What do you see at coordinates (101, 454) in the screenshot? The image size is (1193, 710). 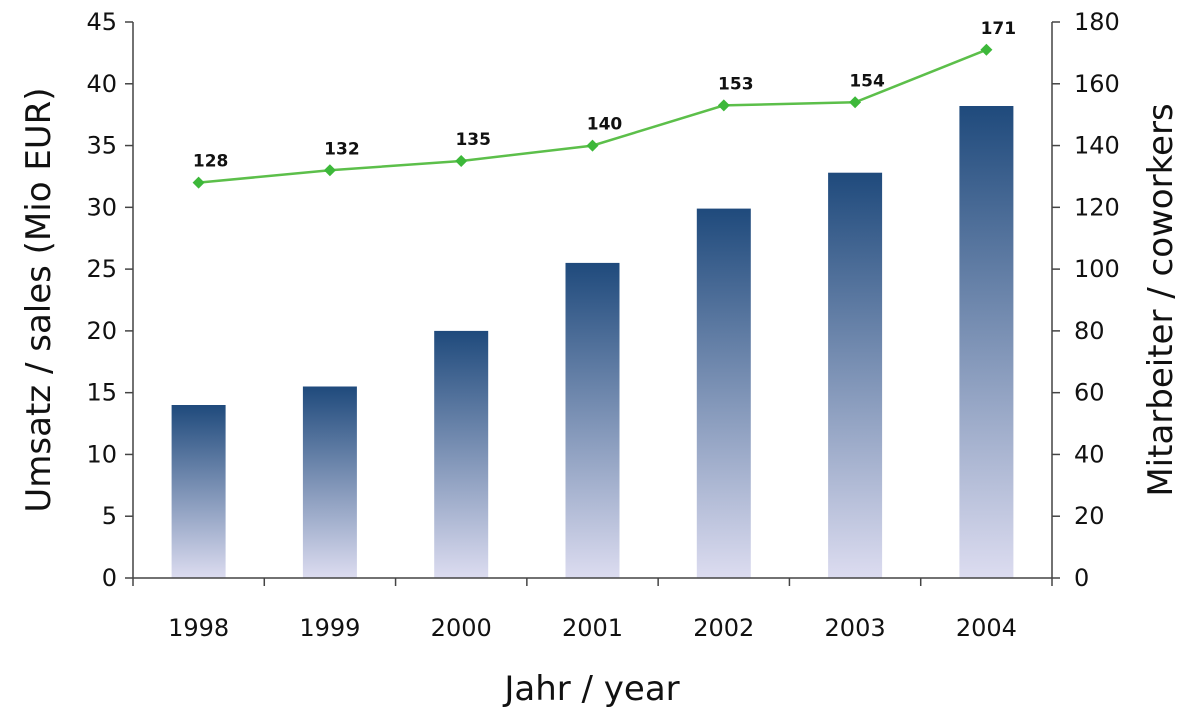 I see `y-left-tick-label: 10` at bounding box center [101, 454].